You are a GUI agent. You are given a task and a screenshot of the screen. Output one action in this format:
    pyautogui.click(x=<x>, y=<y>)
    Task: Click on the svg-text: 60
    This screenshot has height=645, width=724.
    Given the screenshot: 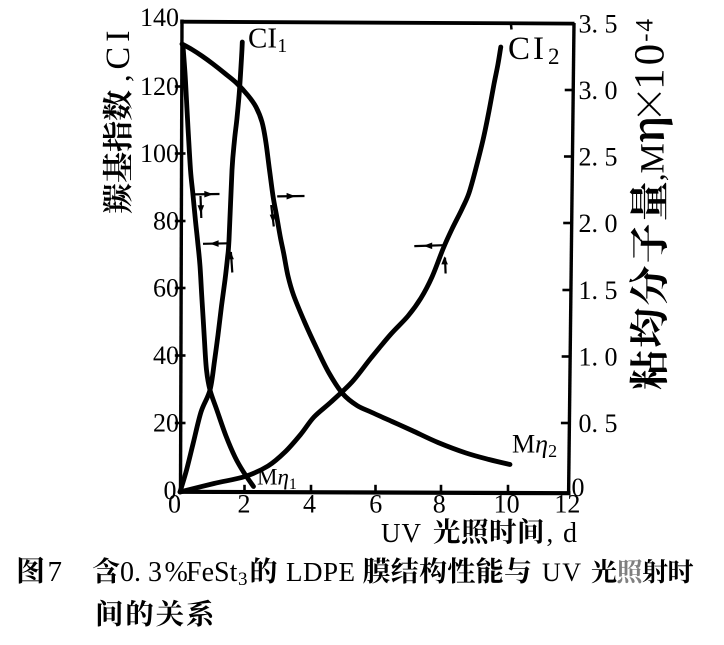 What is the action you would take?
    pyautogui.click(x=166, y=288)
    